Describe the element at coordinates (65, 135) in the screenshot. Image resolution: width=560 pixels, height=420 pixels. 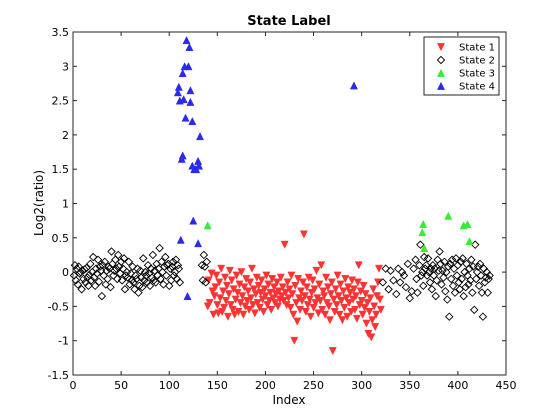
I see `y-tick-label: 2` at that location.